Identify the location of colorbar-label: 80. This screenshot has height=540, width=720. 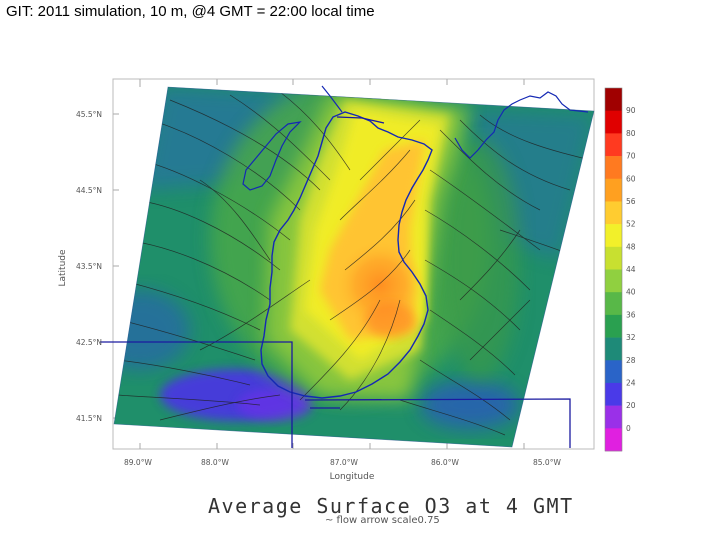
(631, 133).